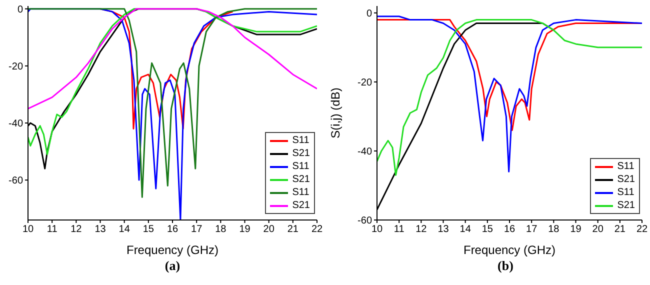  What do you see at coordinates (505, 266) in the screenshot?
I see `text: (b)` at bounding box center [505, 266].